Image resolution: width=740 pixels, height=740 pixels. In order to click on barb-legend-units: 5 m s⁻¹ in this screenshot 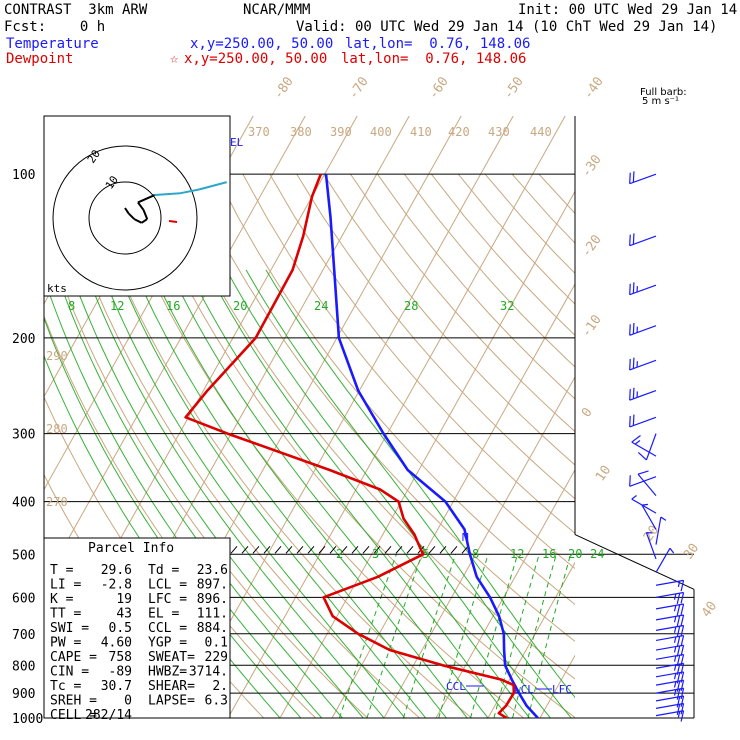, I will do `click(660, 101)`.